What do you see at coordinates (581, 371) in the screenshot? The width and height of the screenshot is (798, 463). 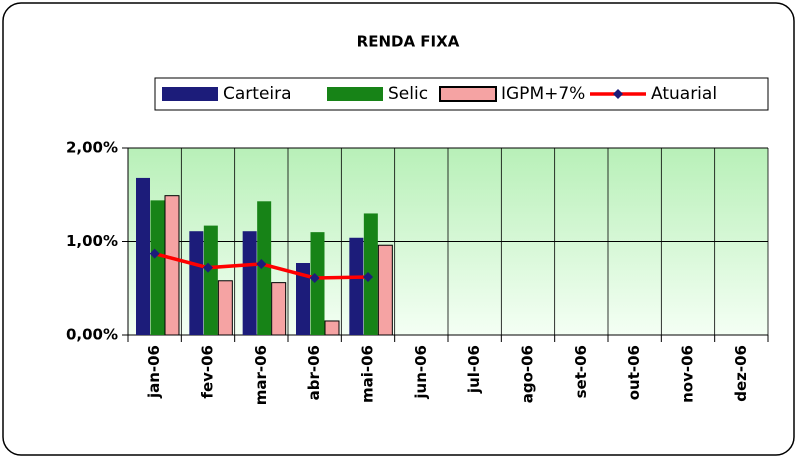 I see `x-tick-label: set-06` at bounding box center [581, 371].